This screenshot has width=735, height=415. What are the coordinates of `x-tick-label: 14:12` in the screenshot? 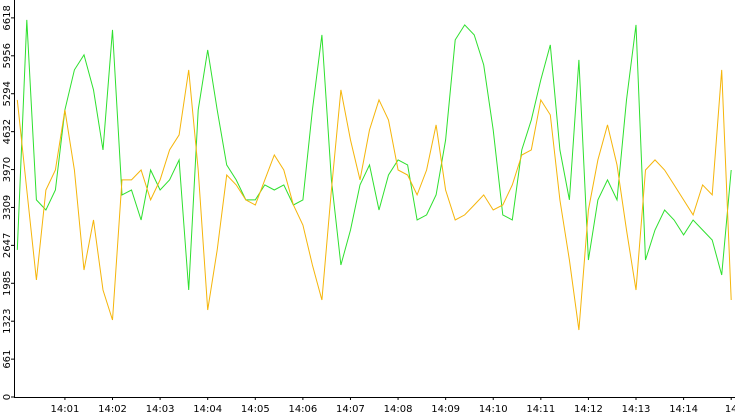 It's located at (588, 409).